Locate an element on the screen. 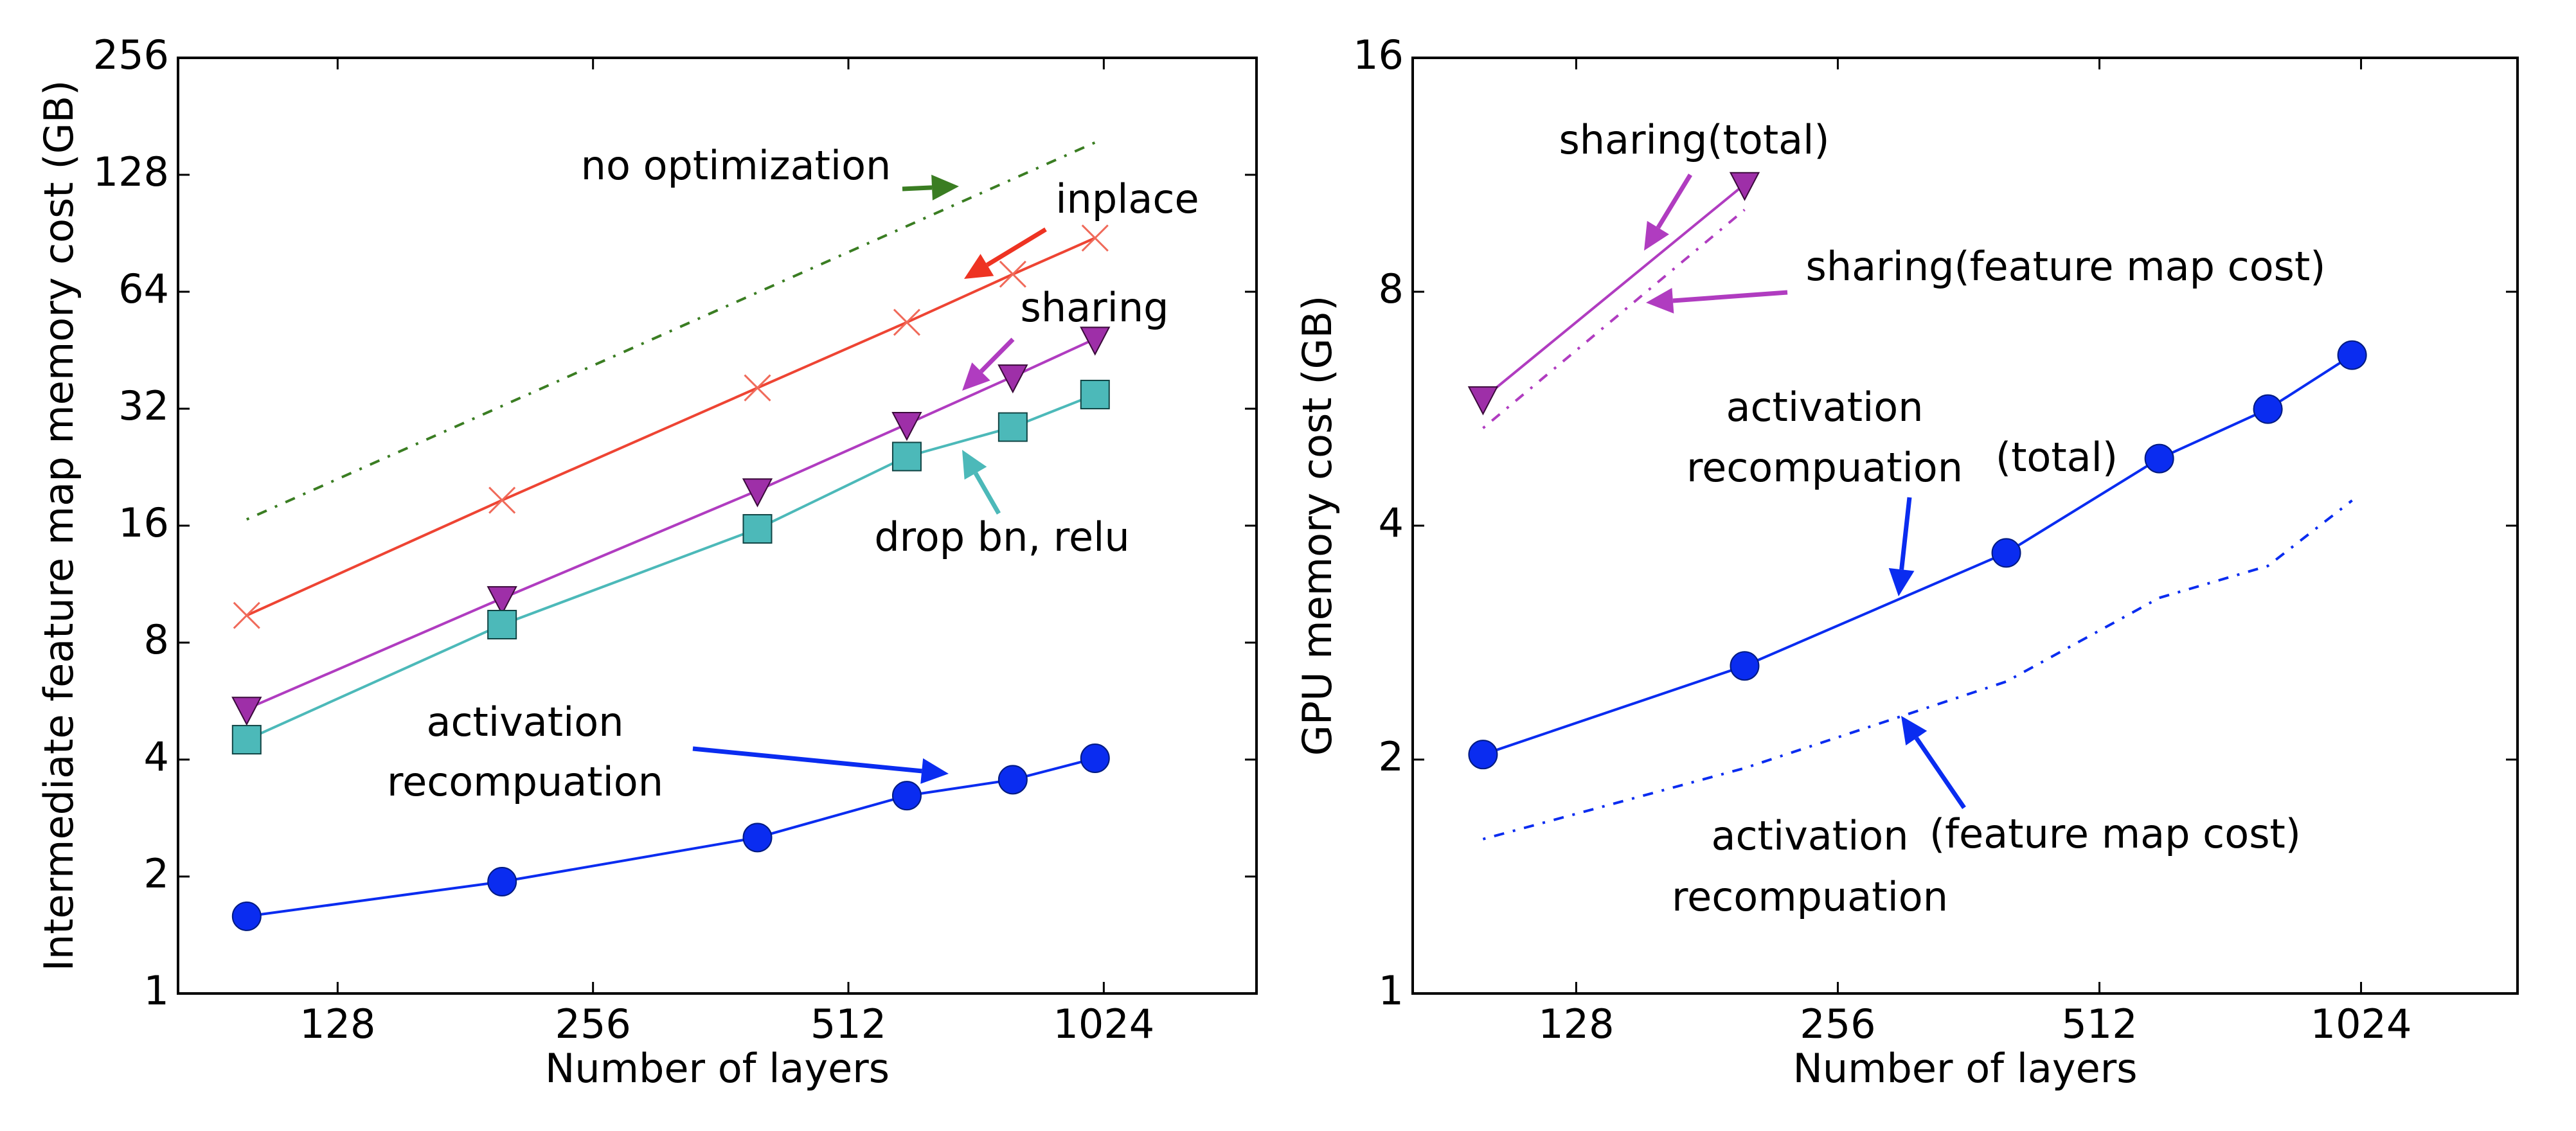  series-sharing-feature-map-cost- is located at coordinates (1614, 318).